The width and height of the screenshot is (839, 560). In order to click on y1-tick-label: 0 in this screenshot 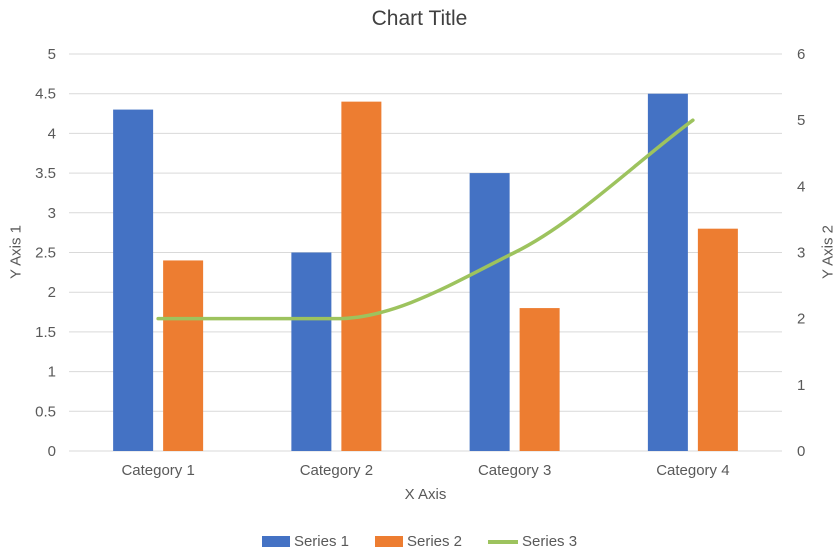, I will do `click(52, 451)`.